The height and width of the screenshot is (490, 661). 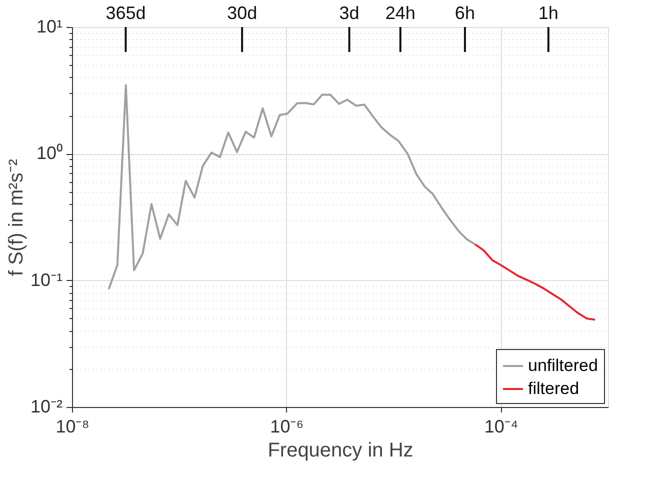 What do you see at coordinates (242, 13) in the screenshot?
I see `ref-line-label: 30d` at bounding box center [242, 13].